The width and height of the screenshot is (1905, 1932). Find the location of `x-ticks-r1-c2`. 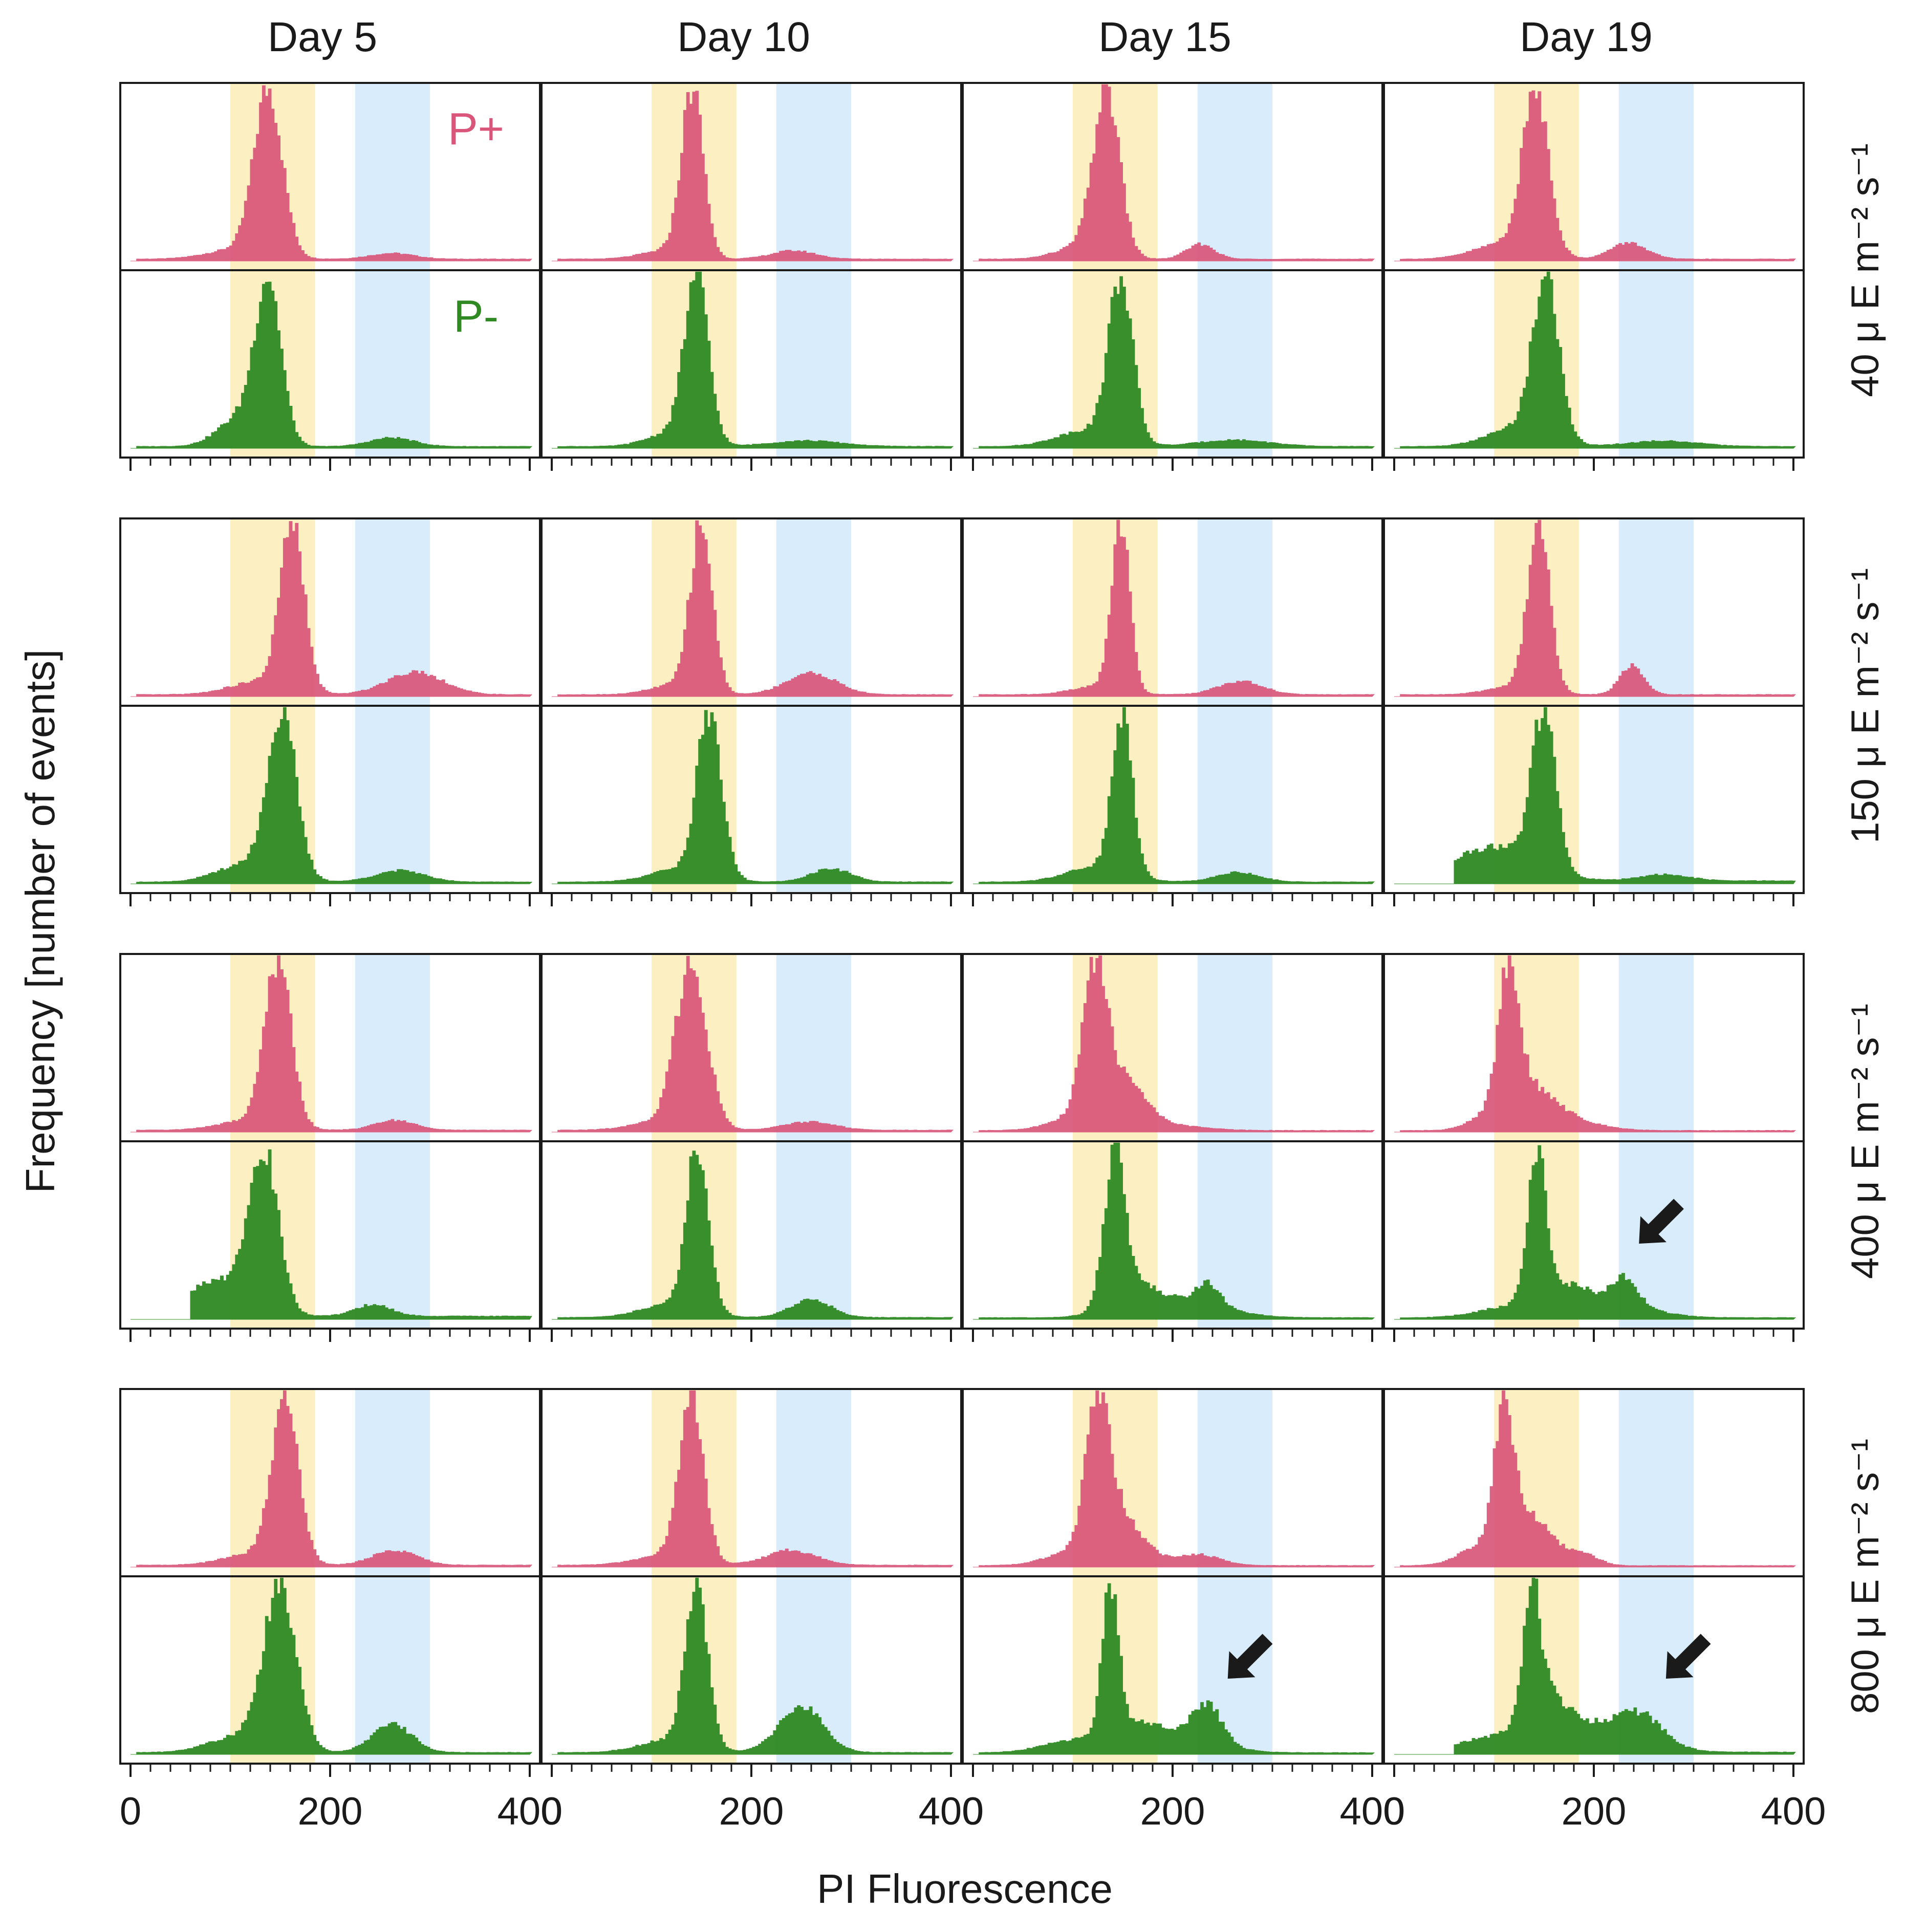

x-ticks-r1-c2 is located at coordinates (1173, 899).